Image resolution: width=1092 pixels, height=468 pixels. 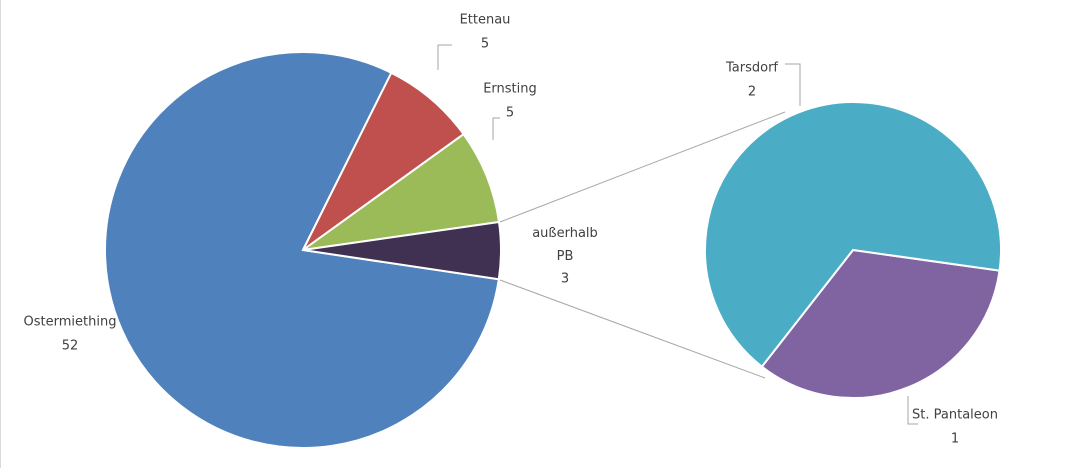 I want to click on category-label: Tarsdorf, so click(x=751, y=68).